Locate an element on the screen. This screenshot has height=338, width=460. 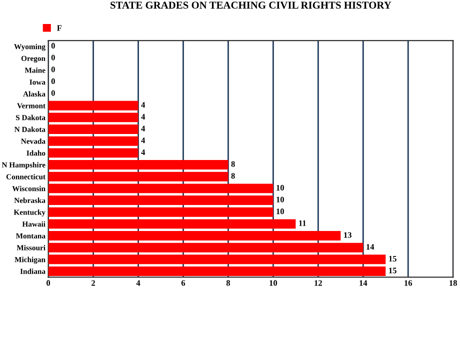
x-tick-label: 6 is located at coordinates (183, 283).